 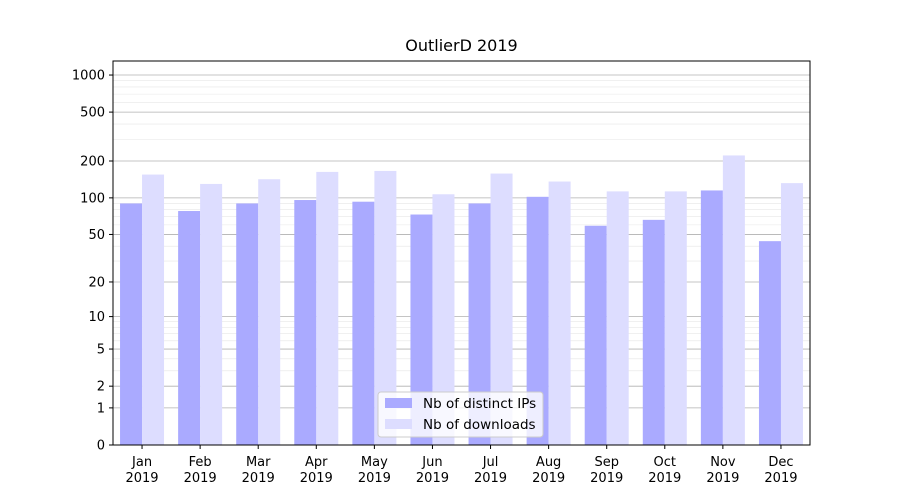 What do you see at coordinates (664, 470) in the screenshot?
I see `x-tick-label: Oct 2019` at bounding box center [664, 470].